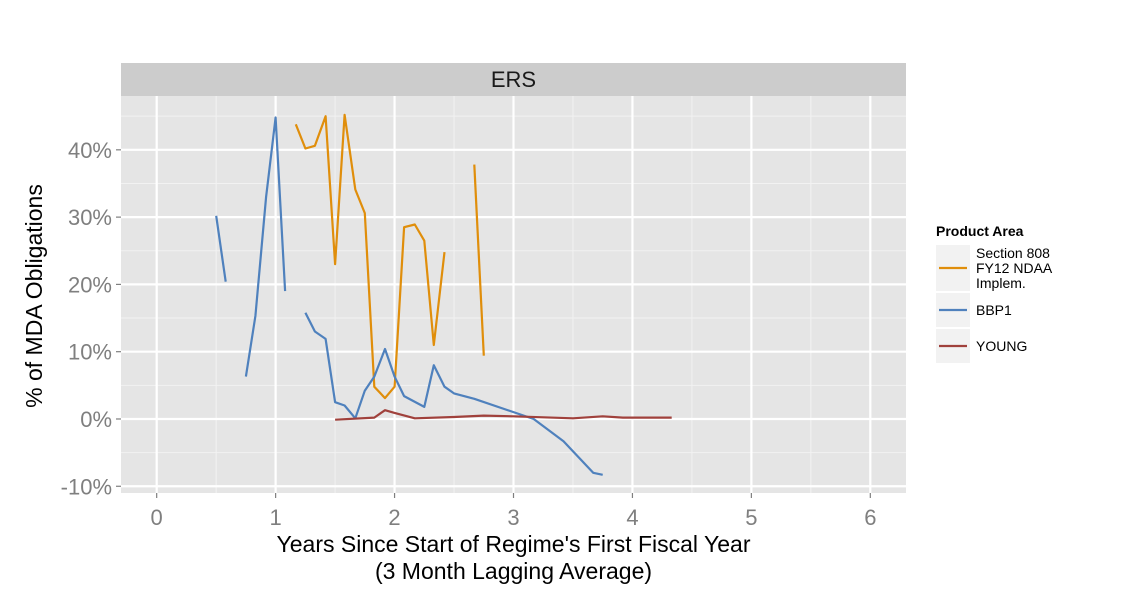 The width and height of the screenshot is (1125, 600). What do you see at coordinates (513, 571) in the screenshot?
I see `x-axis-subtitle: (3 Month Lagging Average)` at bounding box center [513, 571].